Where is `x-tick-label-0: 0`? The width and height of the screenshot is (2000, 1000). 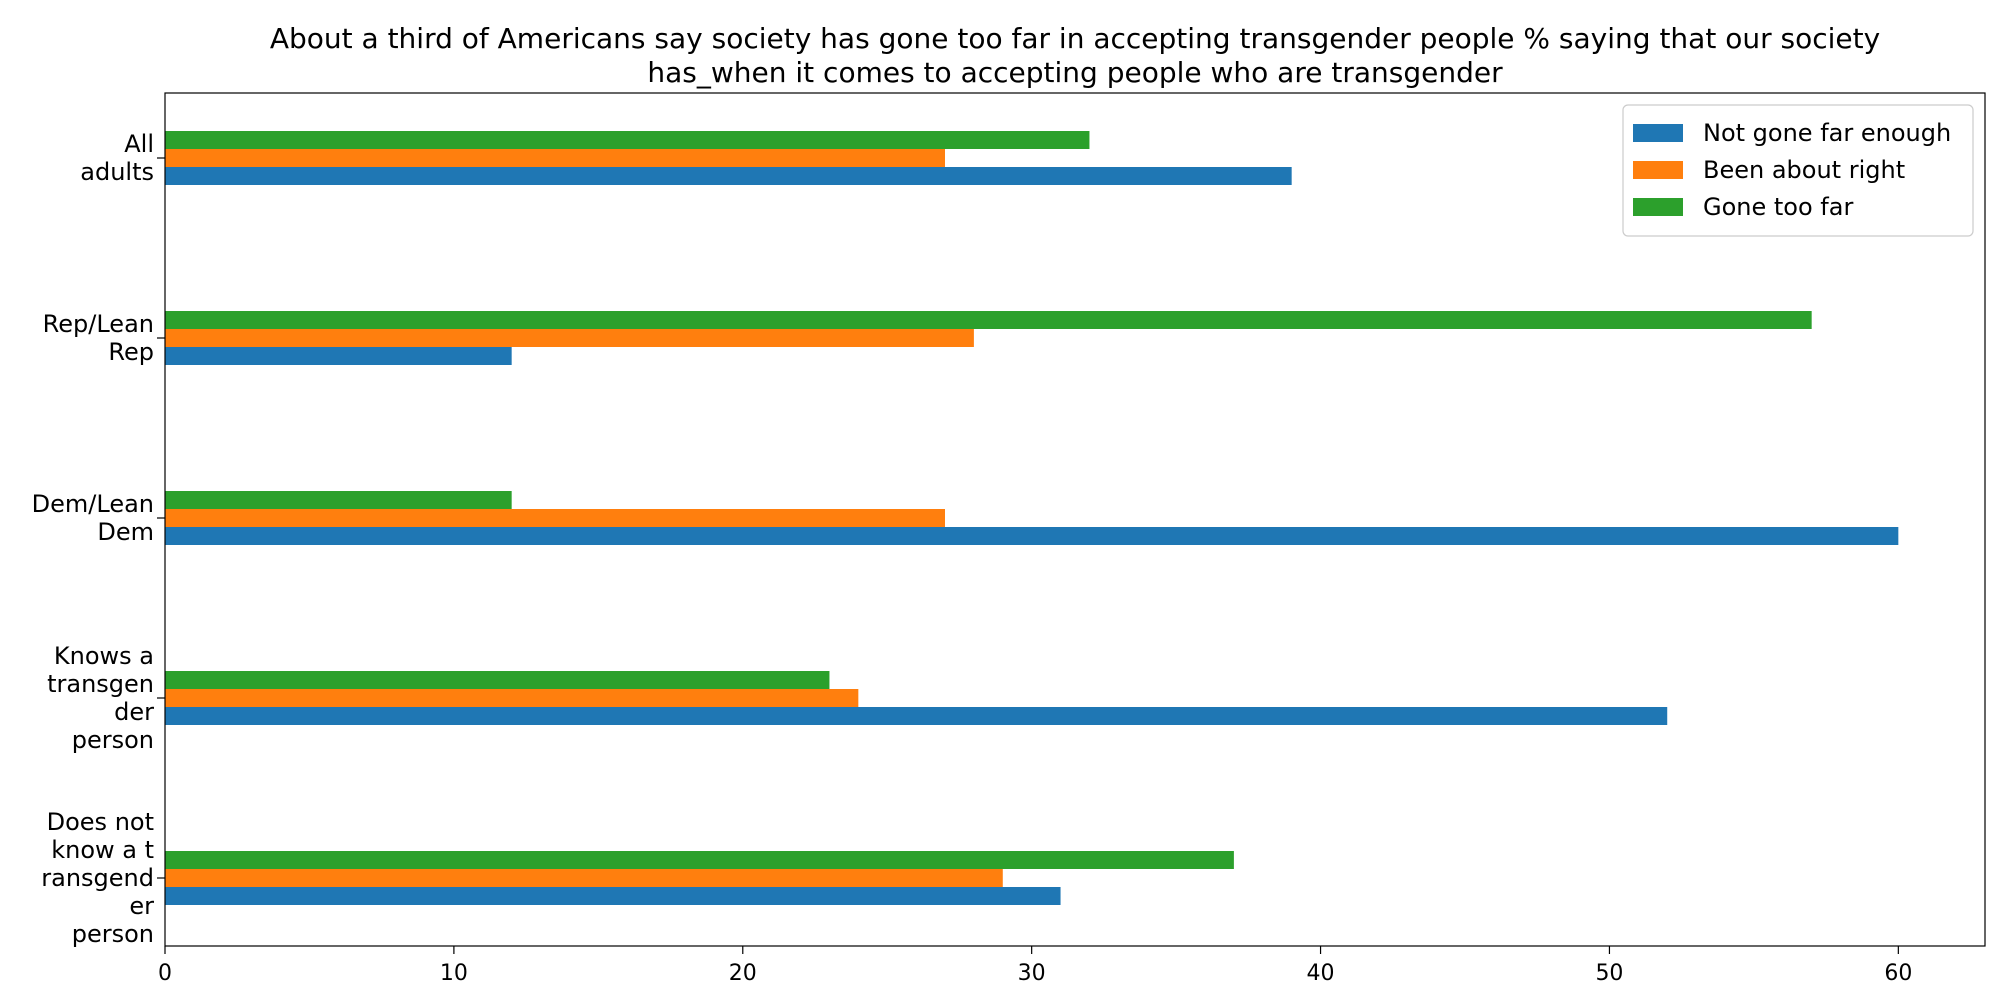
x-tick-label-0: 0 is located at coordinates (165, 973).